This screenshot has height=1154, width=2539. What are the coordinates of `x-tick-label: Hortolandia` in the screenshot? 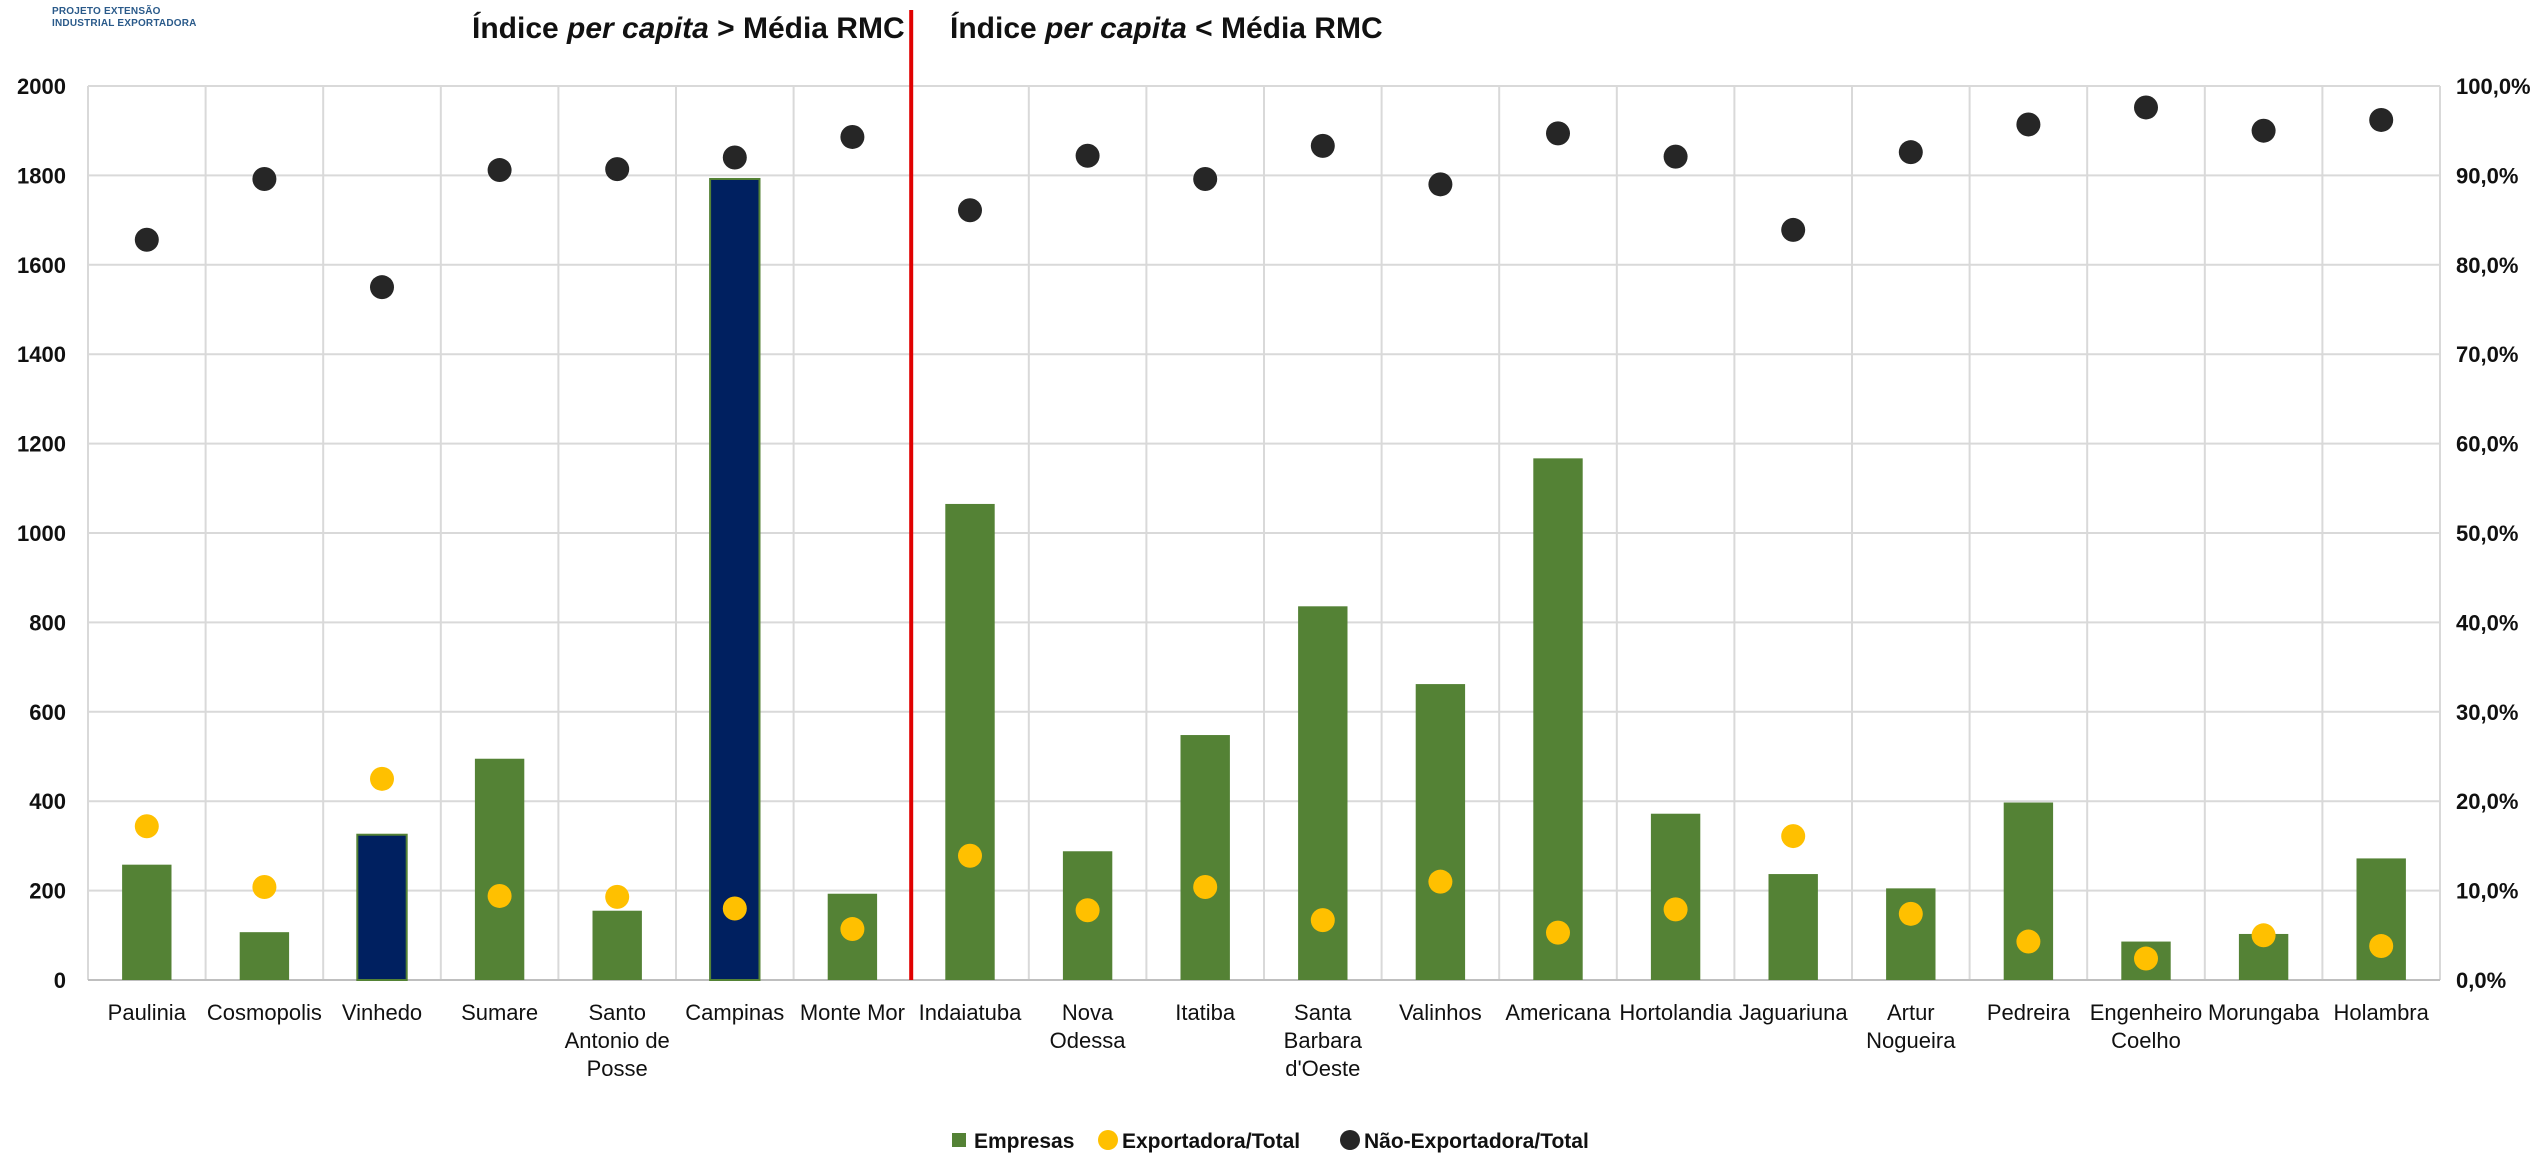 It's located at (1675, 1012).